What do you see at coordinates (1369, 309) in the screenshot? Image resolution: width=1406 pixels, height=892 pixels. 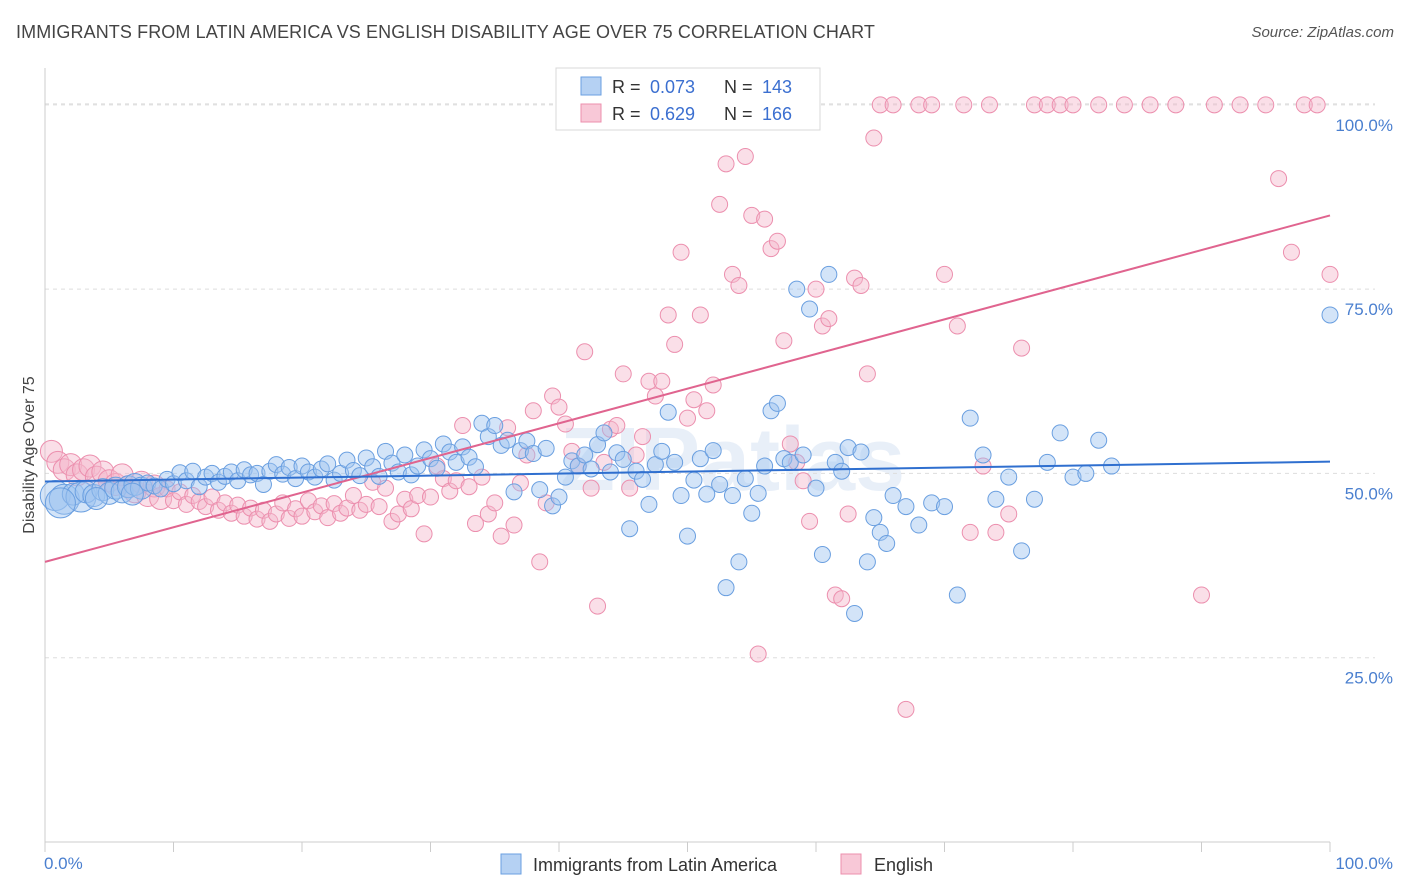 I see `y-tick-label: 75.0%` at bounding box center [1369, 309].